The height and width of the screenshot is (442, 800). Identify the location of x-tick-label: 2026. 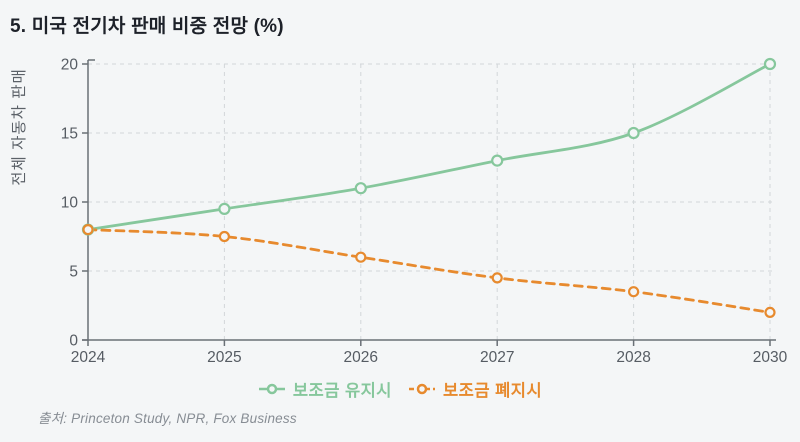
(361, 357).